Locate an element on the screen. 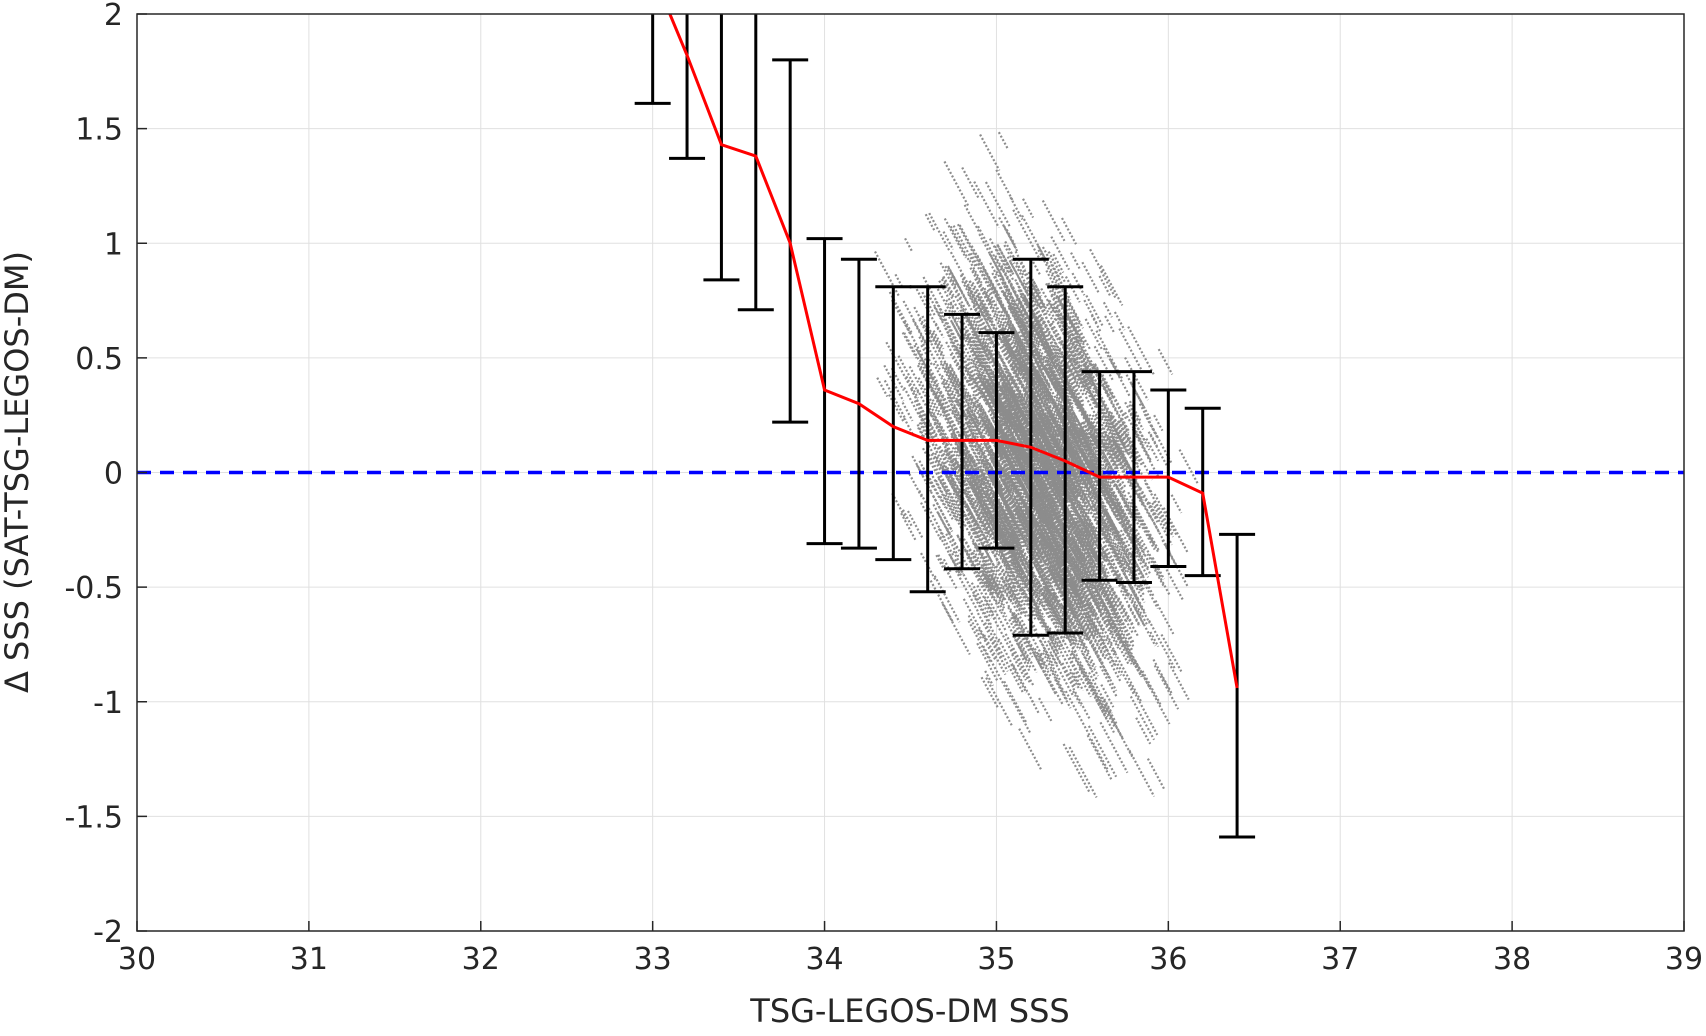 The height and width of the screenshot is (1036, 1706). y-tick-label: 1 is located at coordinates (113, 244).